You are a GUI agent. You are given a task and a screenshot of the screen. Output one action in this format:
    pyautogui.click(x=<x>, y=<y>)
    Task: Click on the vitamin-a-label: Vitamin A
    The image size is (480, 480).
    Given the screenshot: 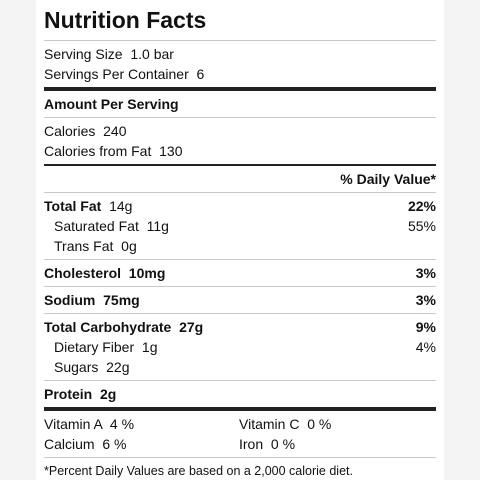 What is the action you would take?
    pyautogui.click(x=73, y=424)
    